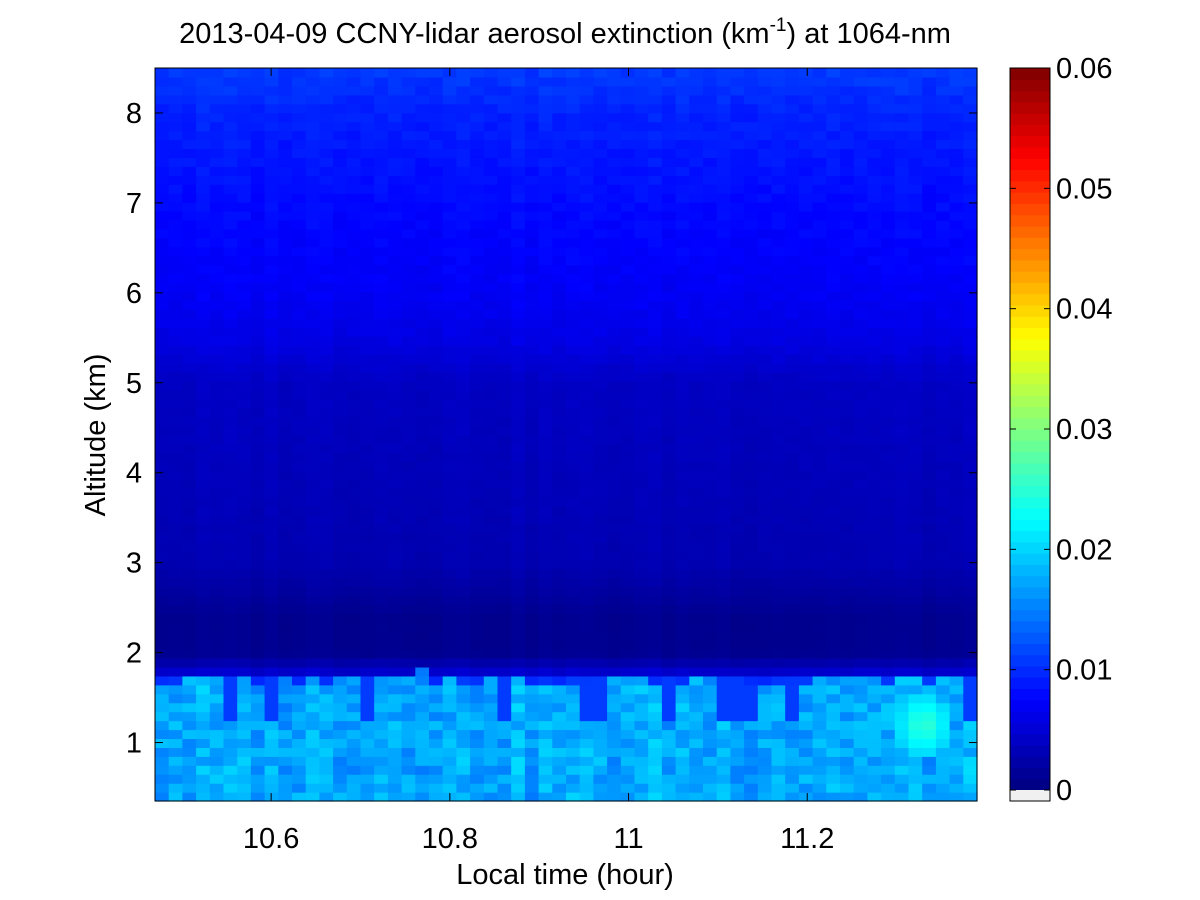 This screenshot has height=900, width=1200. What do you see at coordinates (1030, 649) in the screenshot?
I see `colorbar-segment` at bounding box center [1030, 649].